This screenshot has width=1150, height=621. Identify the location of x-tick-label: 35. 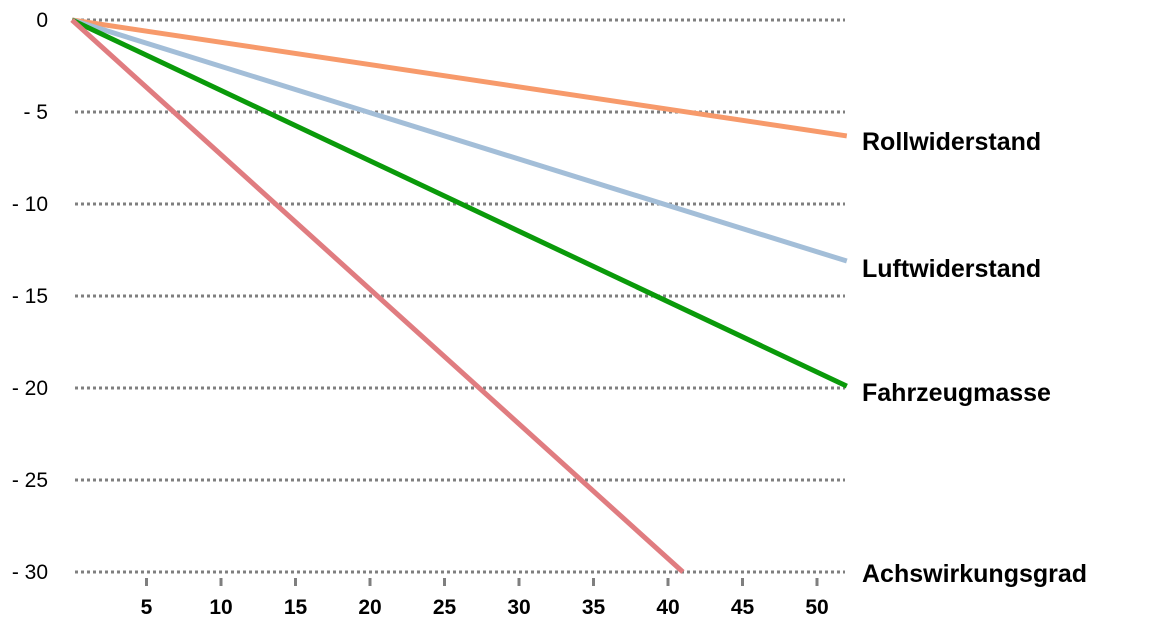
(594, 607).